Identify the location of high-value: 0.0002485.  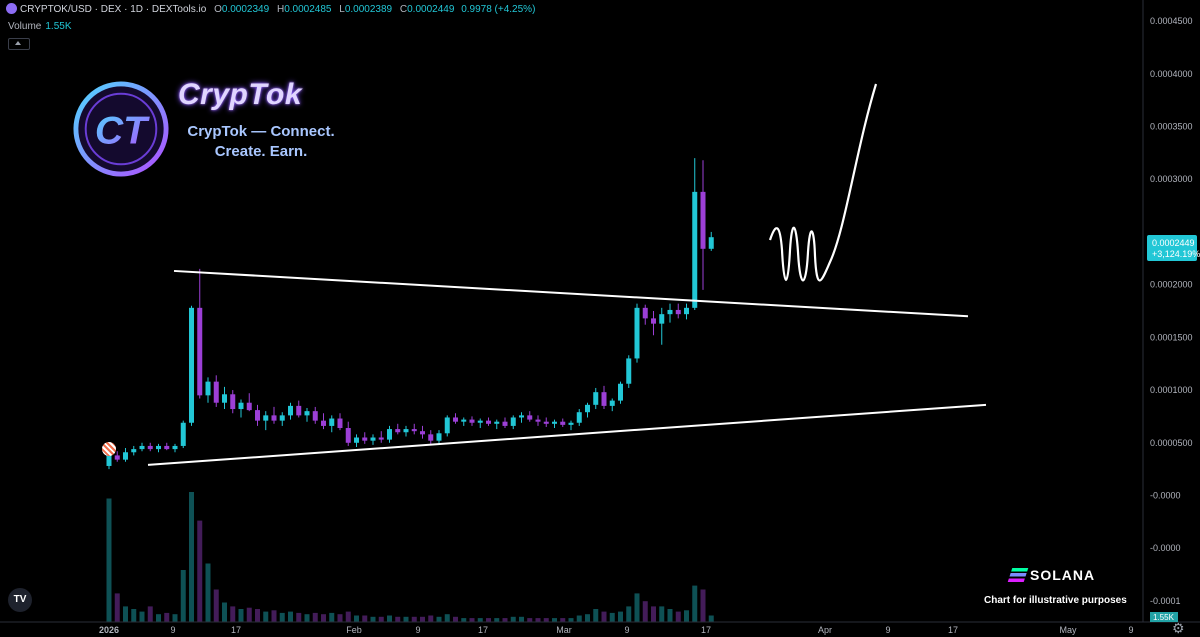
(308, 9).